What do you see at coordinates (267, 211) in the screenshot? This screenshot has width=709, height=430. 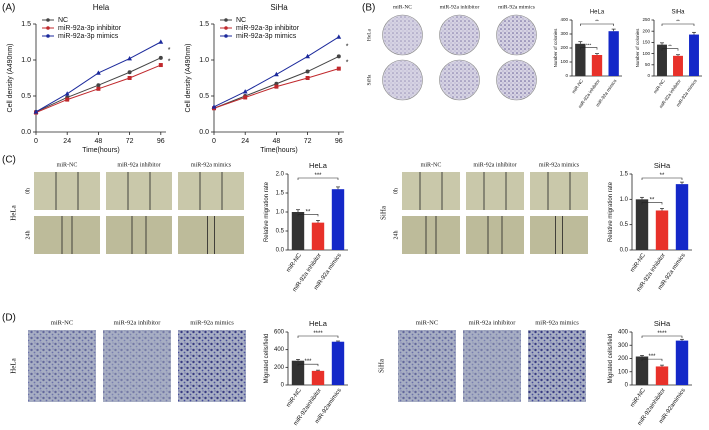 I see `y-axis-label: Relative migration rate` at bounding box center [267, 211].